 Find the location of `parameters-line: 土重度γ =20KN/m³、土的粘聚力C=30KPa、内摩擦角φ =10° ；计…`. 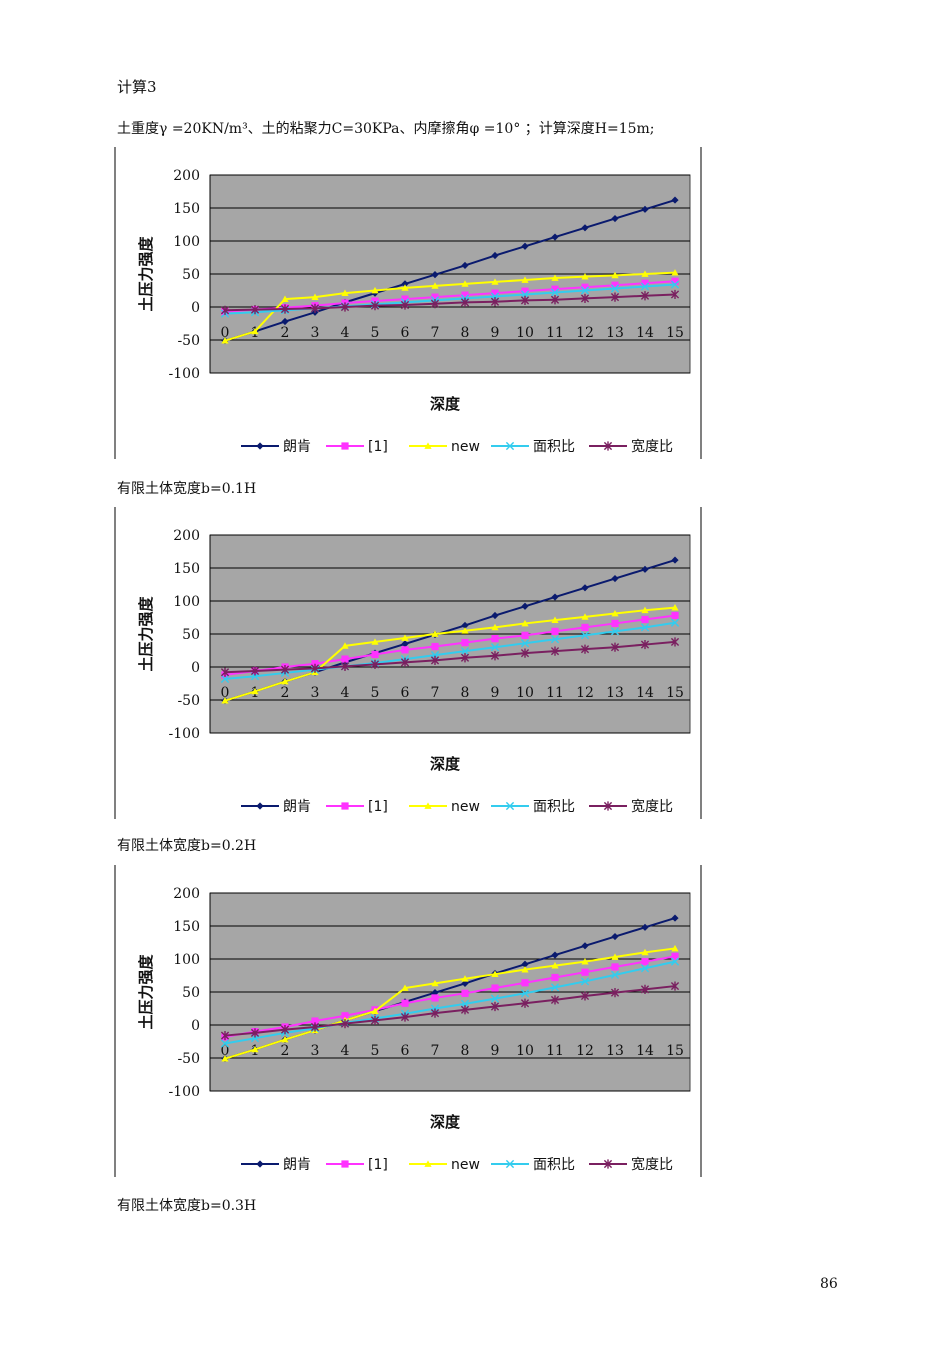

parameters-line: 土重度γ =20KN/m³、土的粘聚力C=30KPa、内摩擦角φ =10° ；计… is located at coordinates (386, 129).